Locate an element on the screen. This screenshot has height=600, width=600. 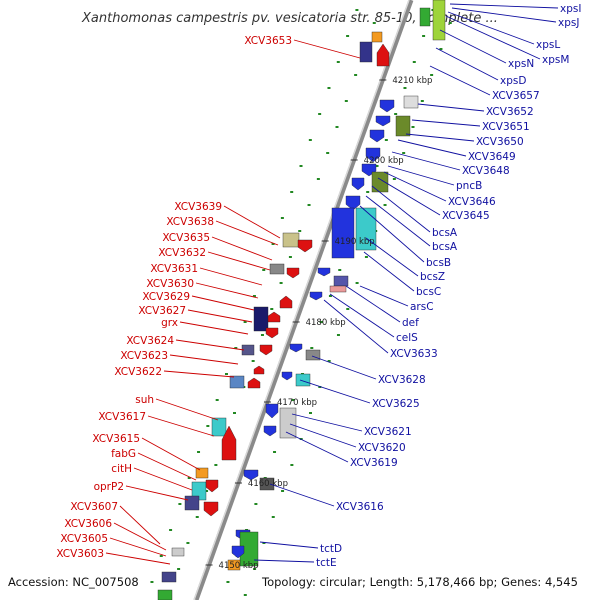
gene-label-left: XCV3639 is located at coordinates (198, 207).